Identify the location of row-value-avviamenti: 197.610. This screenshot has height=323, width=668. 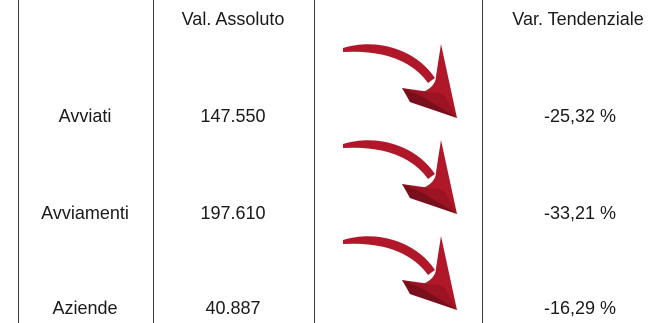
(233, 213).